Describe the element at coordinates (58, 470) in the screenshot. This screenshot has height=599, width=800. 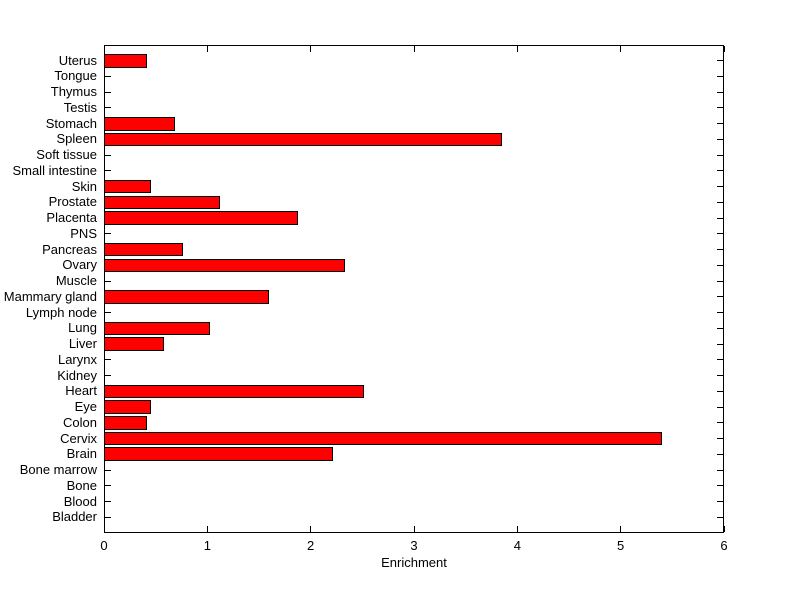
I see `y-category-label: Bone marrow` at that location.